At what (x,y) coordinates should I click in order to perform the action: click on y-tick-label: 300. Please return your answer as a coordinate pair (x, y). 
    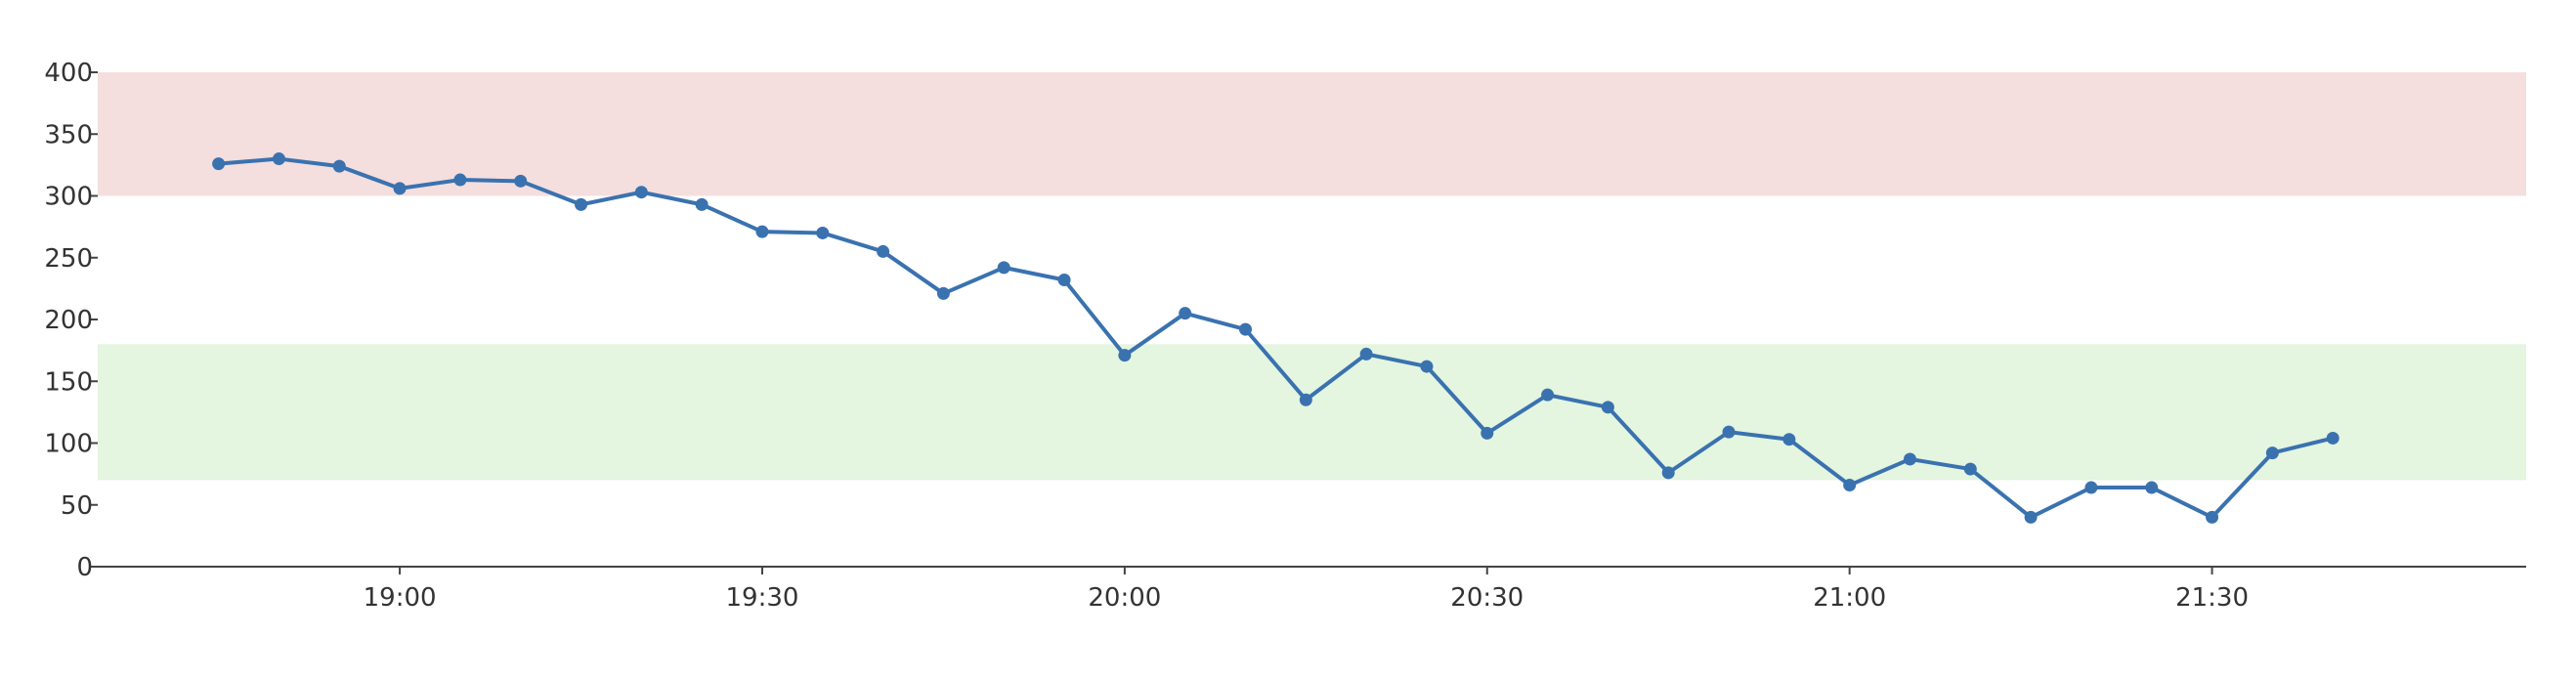
    Looking at the image, I should click on (69, 197).